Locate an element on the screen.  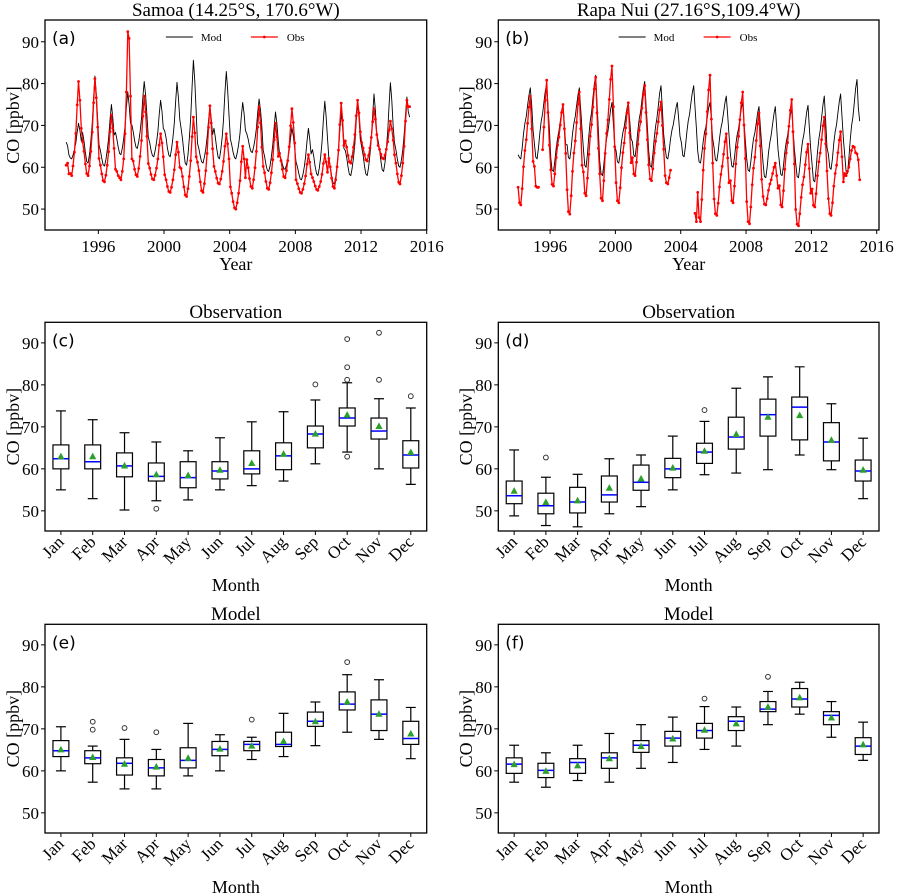
panel-letter: (f) is located at coordinates (514, 643).